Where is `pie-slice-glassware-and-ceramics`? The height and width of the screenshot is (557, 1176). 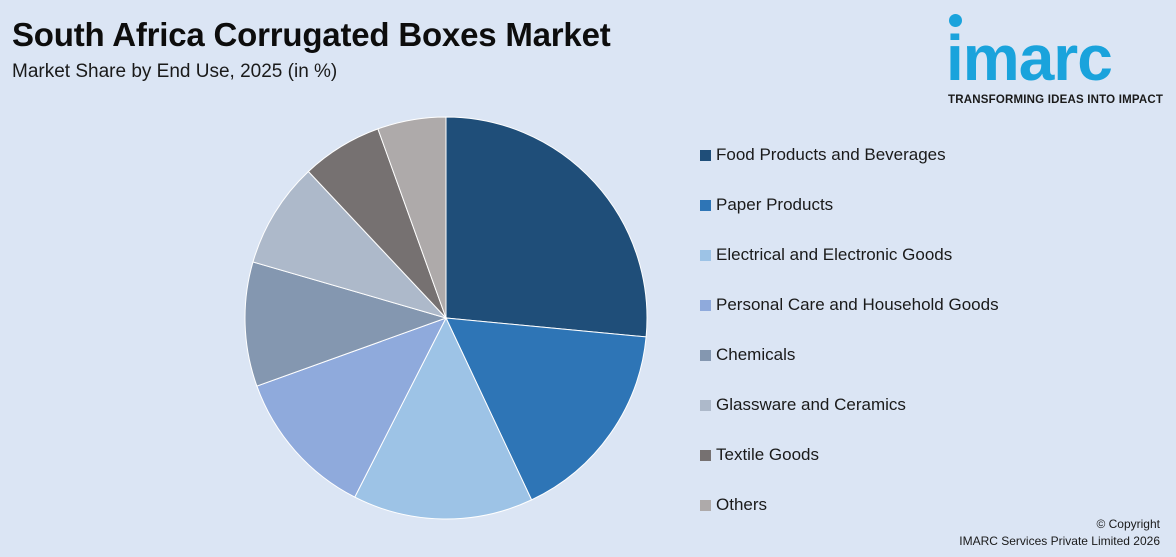
pie-slice-glassware-and-ceramics is located at coordinates (350, 244).